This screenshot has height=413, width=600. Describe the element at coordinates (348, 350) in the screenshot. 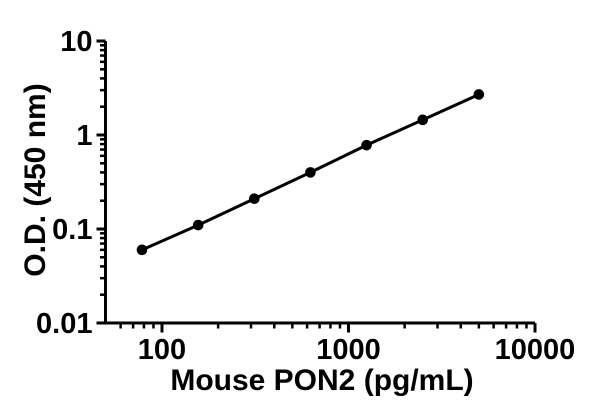

I see `x-tick-label: 1000` at that location.